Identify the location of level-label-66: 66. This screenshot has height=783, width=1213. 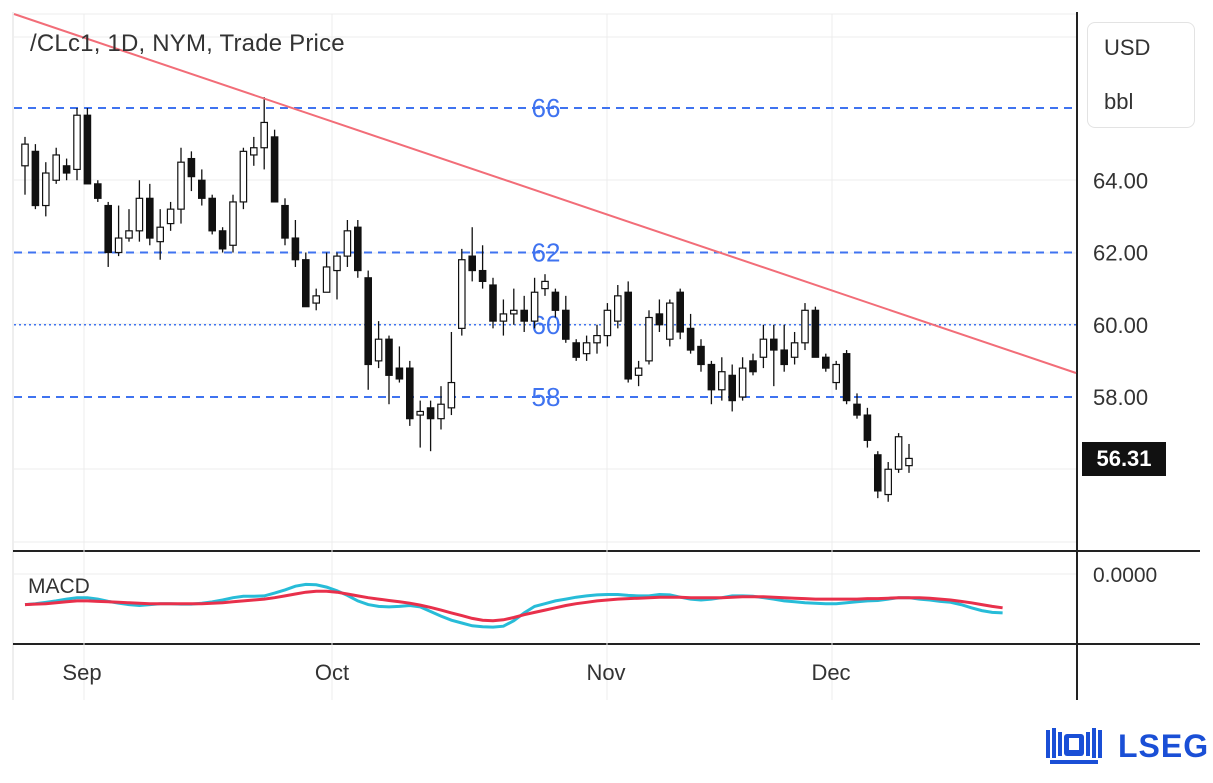
(546, 108).